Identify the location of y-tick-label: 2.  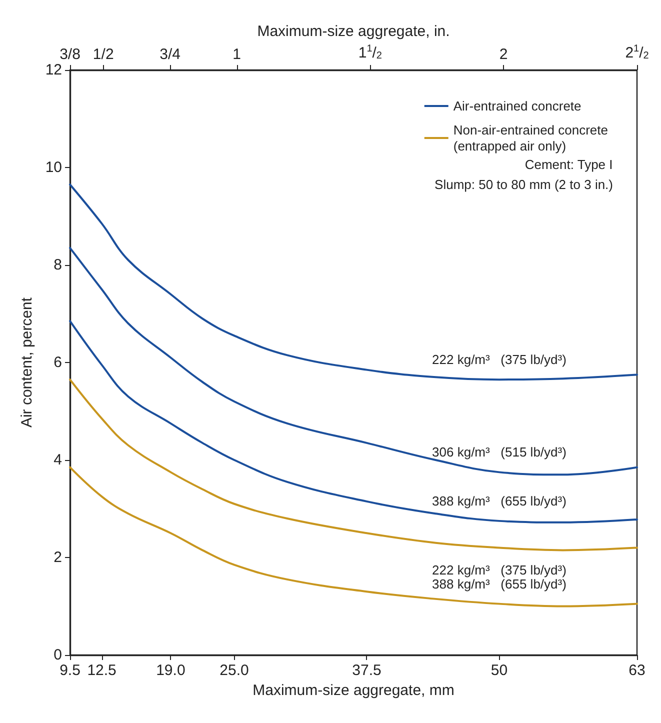
(58, 557).